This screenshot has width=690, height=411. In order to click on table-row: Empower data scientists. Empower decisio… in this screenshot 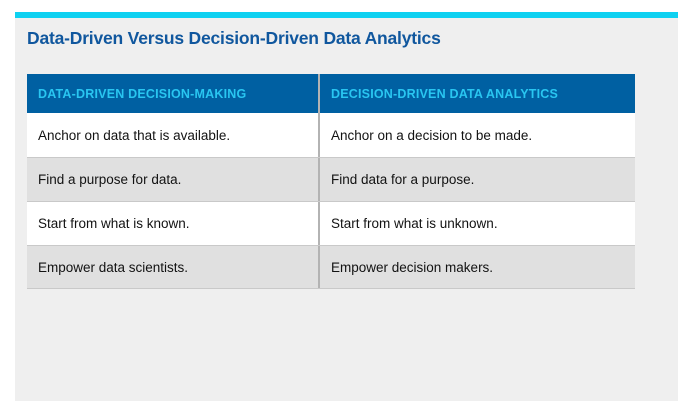, I will do `click(331, 267)`.